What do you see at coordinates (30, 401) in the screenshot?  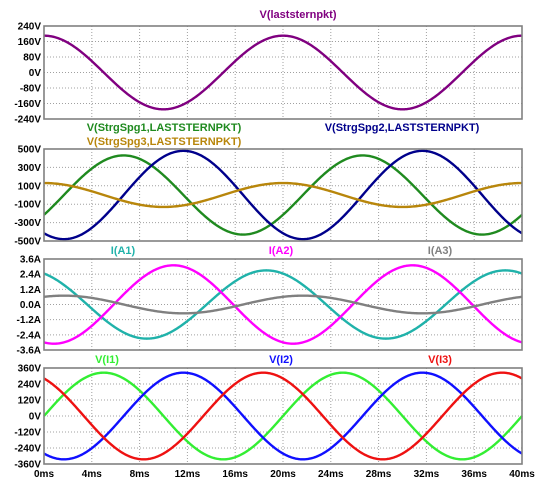 I see `y-tick-label: 120V` at bounding box center [30, 401].